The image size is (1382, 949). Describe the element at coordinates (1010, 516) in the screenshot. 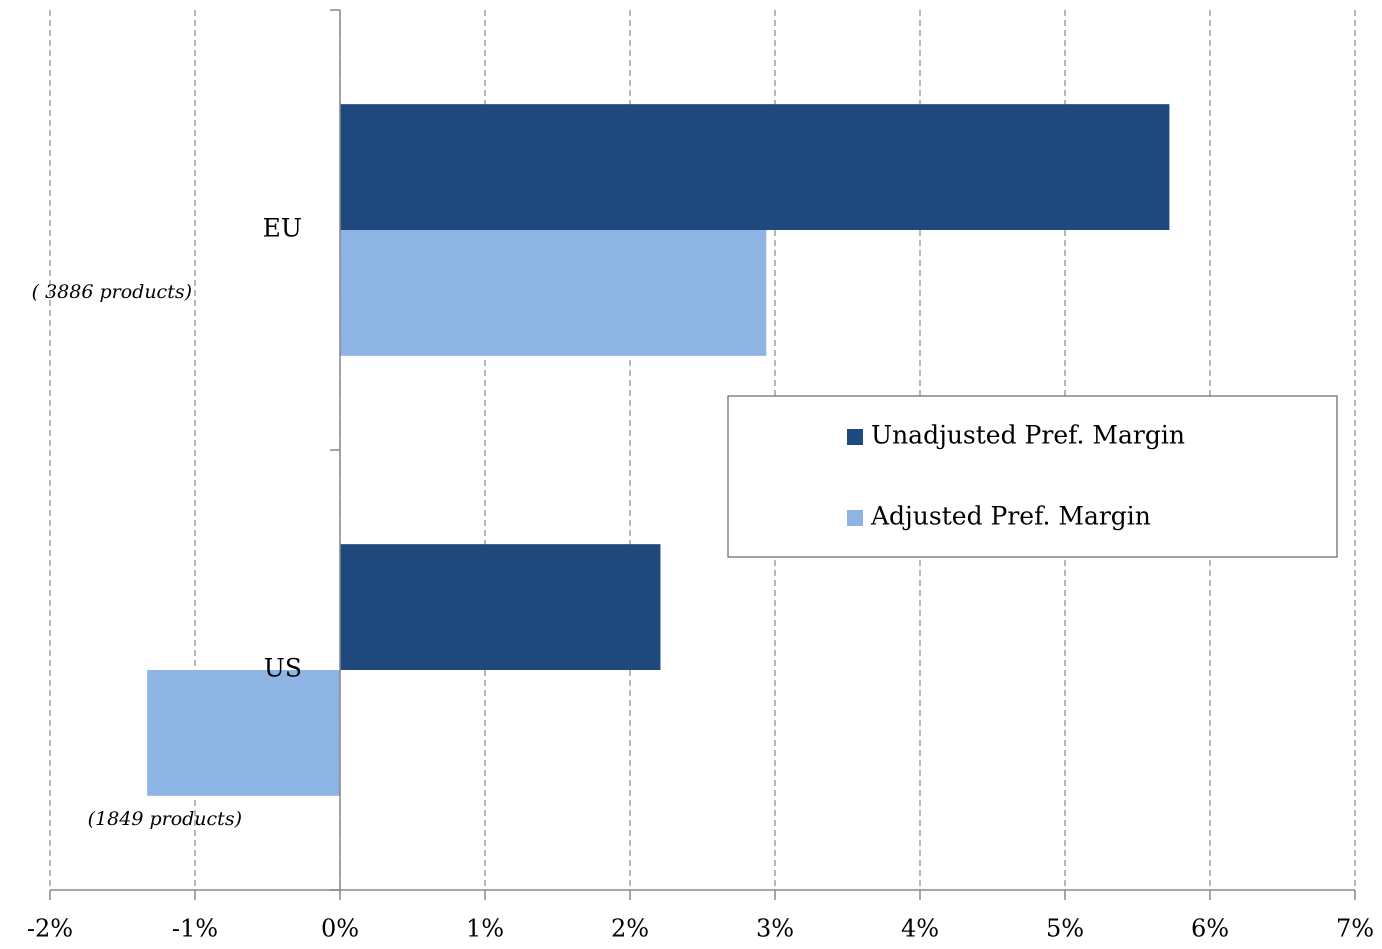

I see `legend-label: Adjusted Pref. Margin` at that location.